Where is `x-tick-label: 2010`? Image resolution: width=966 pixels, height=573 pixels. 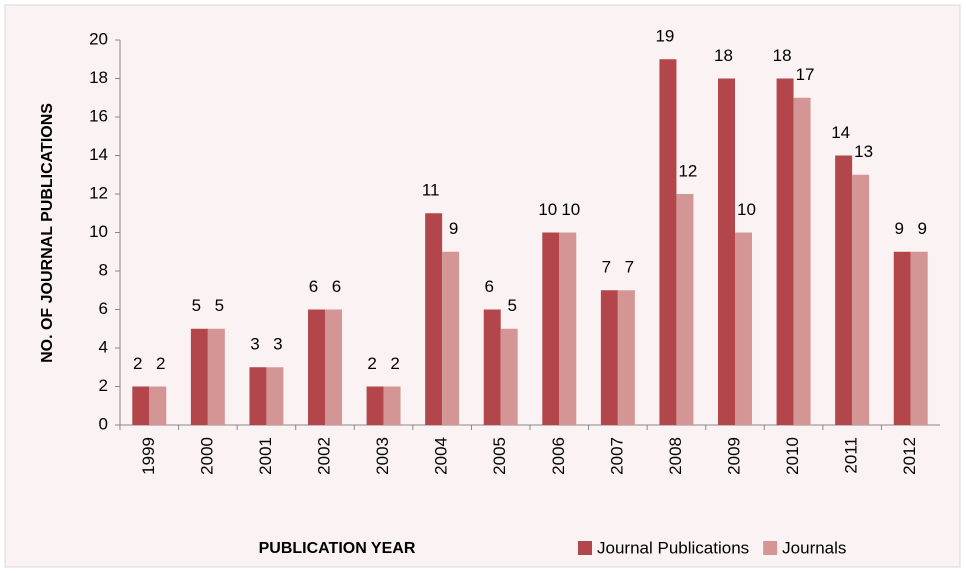
x-tick-label: 2010 is located at coordinates (792, 456).